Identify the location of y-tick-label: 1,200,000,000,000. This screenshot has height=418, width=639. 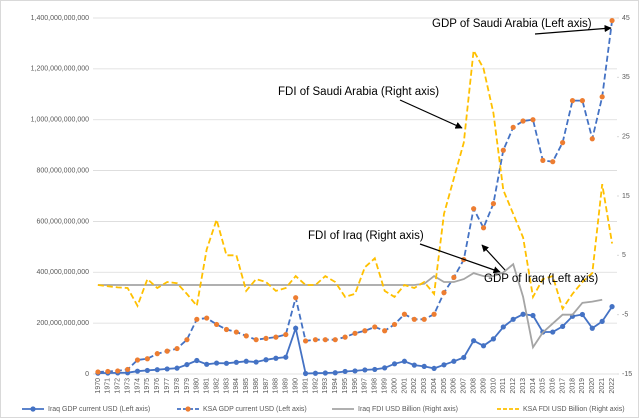
(60, 69).